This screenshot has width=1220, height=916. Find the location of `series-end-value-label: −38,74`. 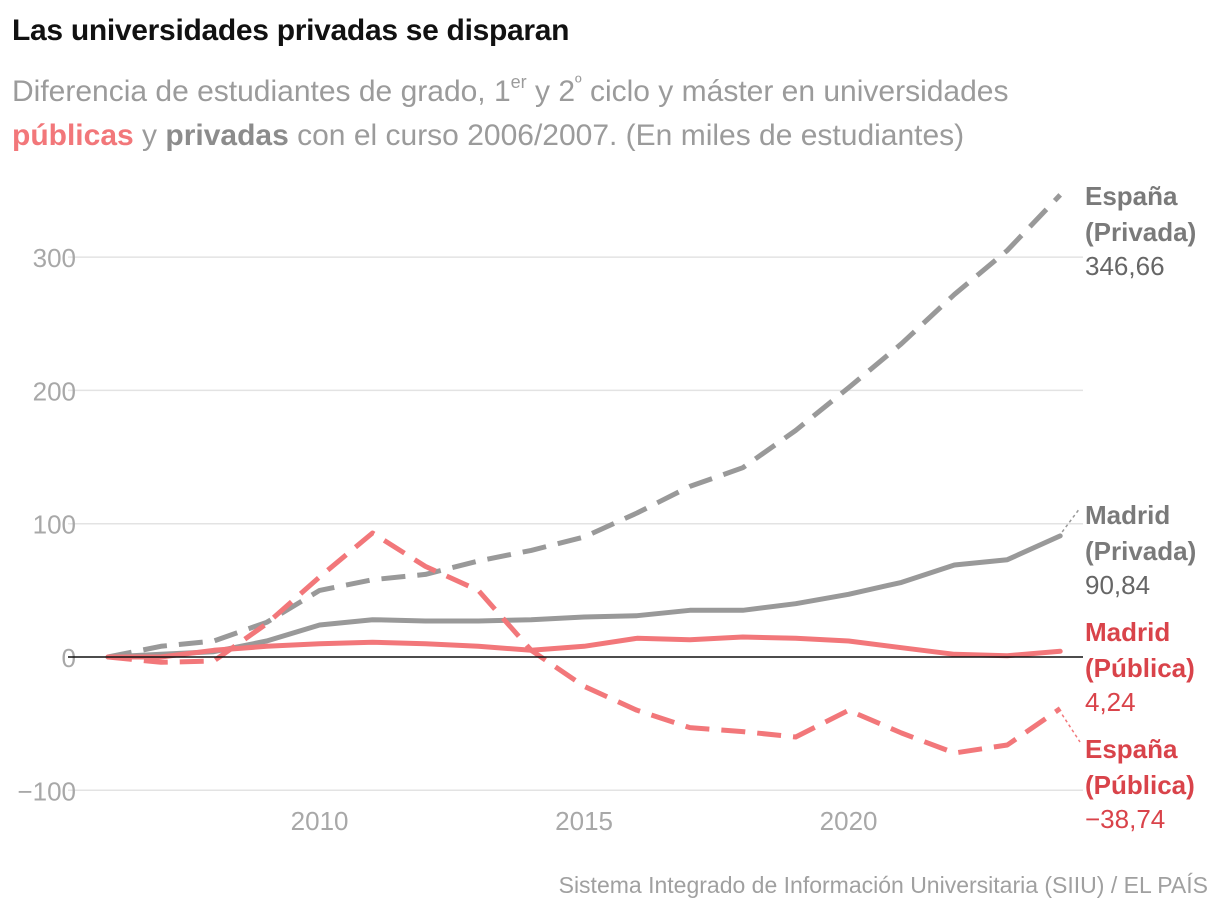

series-end-value-label: −38,74 is located at coordinates (1125, 819).